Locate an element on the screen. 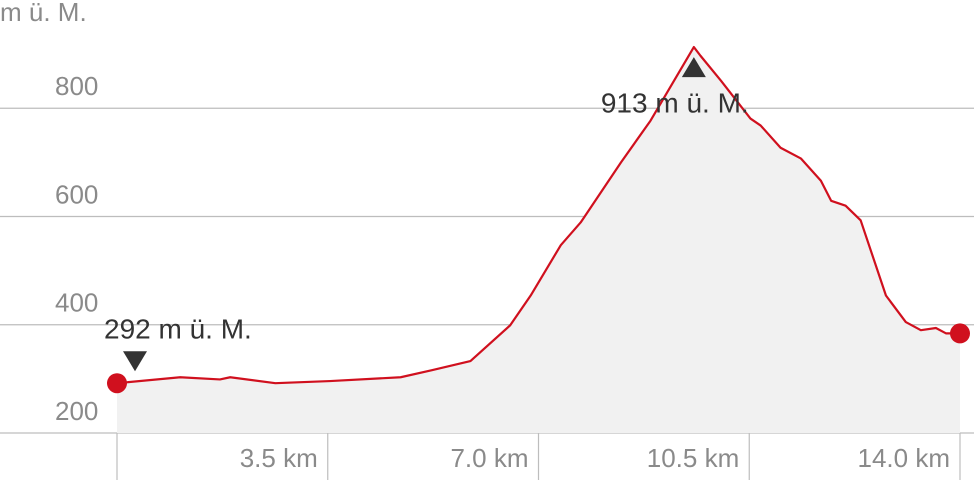 The image size is (974, 480). y-tick-label: 800 is located at coordinates (76, 86).